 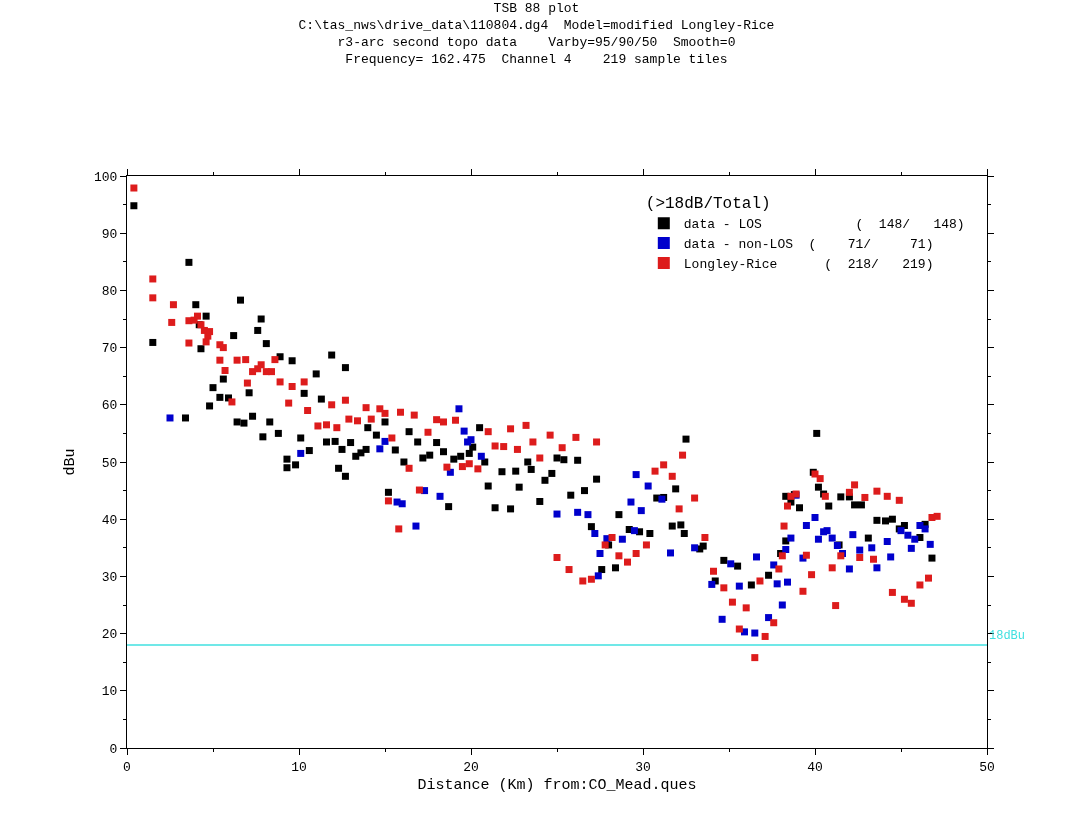 I want to click on x-tick-label: 10, so click(x=299, y=767).